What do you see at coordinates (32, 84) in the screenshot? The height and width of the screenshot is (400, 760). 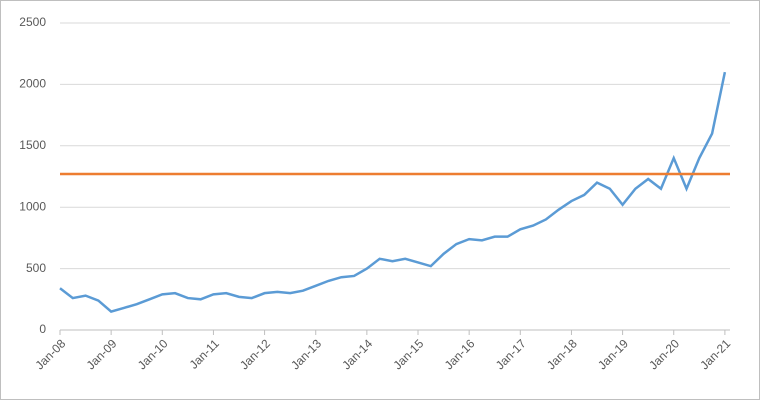 I see `y-tick-label: 2000` at bounding box center [32, 84].